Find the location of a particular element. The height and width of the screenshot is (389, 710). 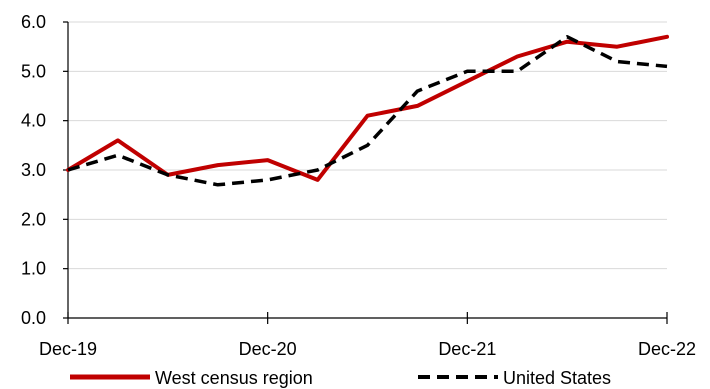

x-tick-label: Dec-22 is located at coordinates (667, 349).